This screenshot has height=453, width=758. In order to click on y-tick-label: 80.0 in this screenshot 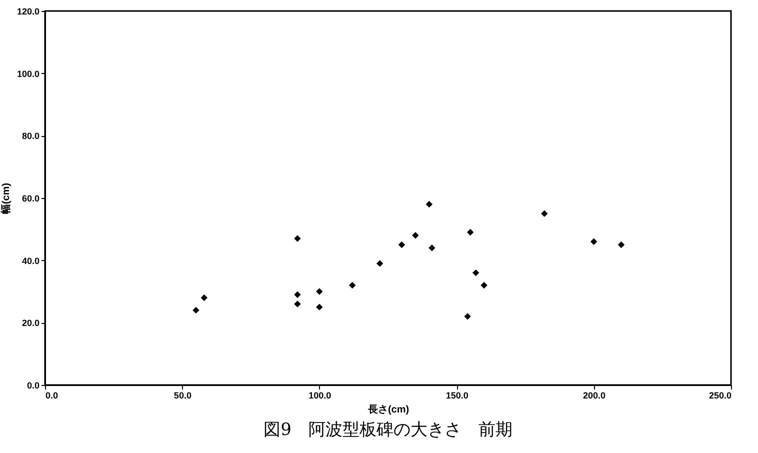, I will do `click(31, 136)`.